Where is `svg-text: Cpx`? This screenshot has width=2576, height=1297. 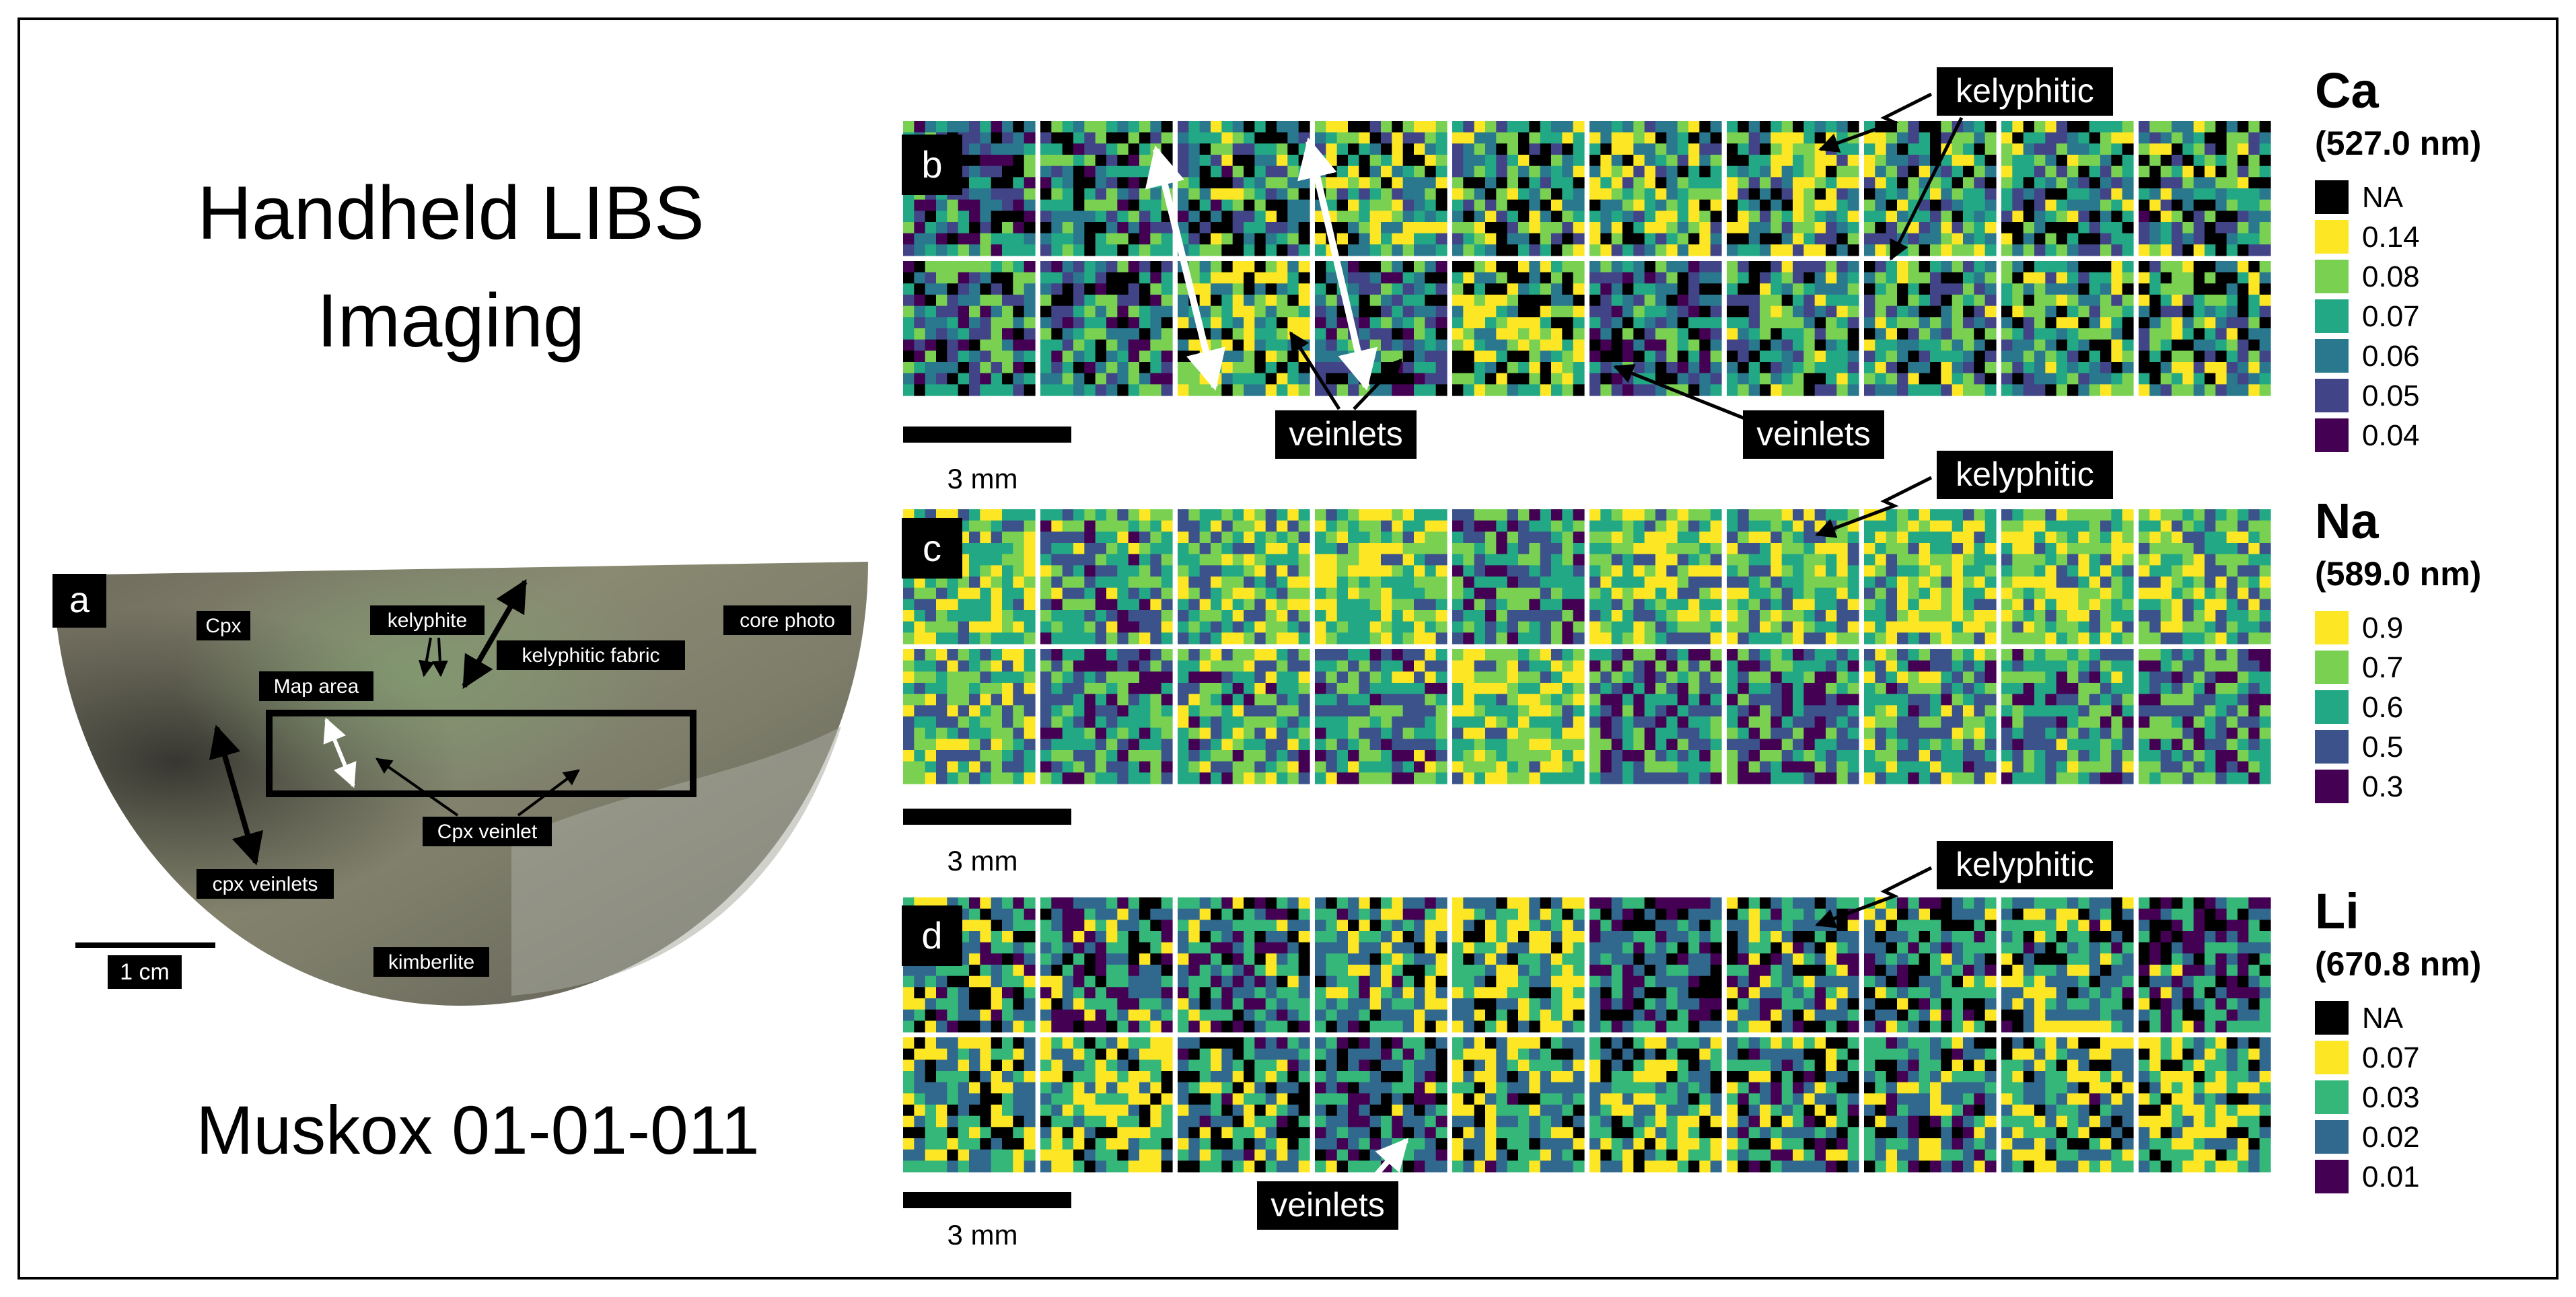
svg-text: Cpx is located at coordinates (223, 626).